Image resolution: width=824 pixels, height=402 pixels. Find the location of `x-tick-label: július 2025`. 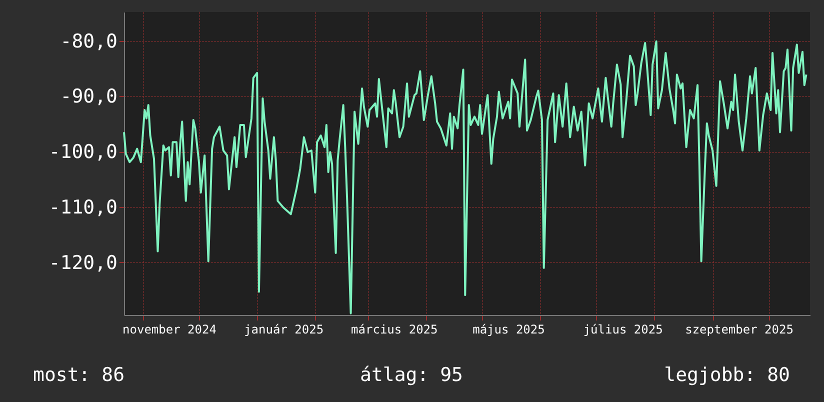

x-tick-label: július 2025 is located at coordinates (623, 329).